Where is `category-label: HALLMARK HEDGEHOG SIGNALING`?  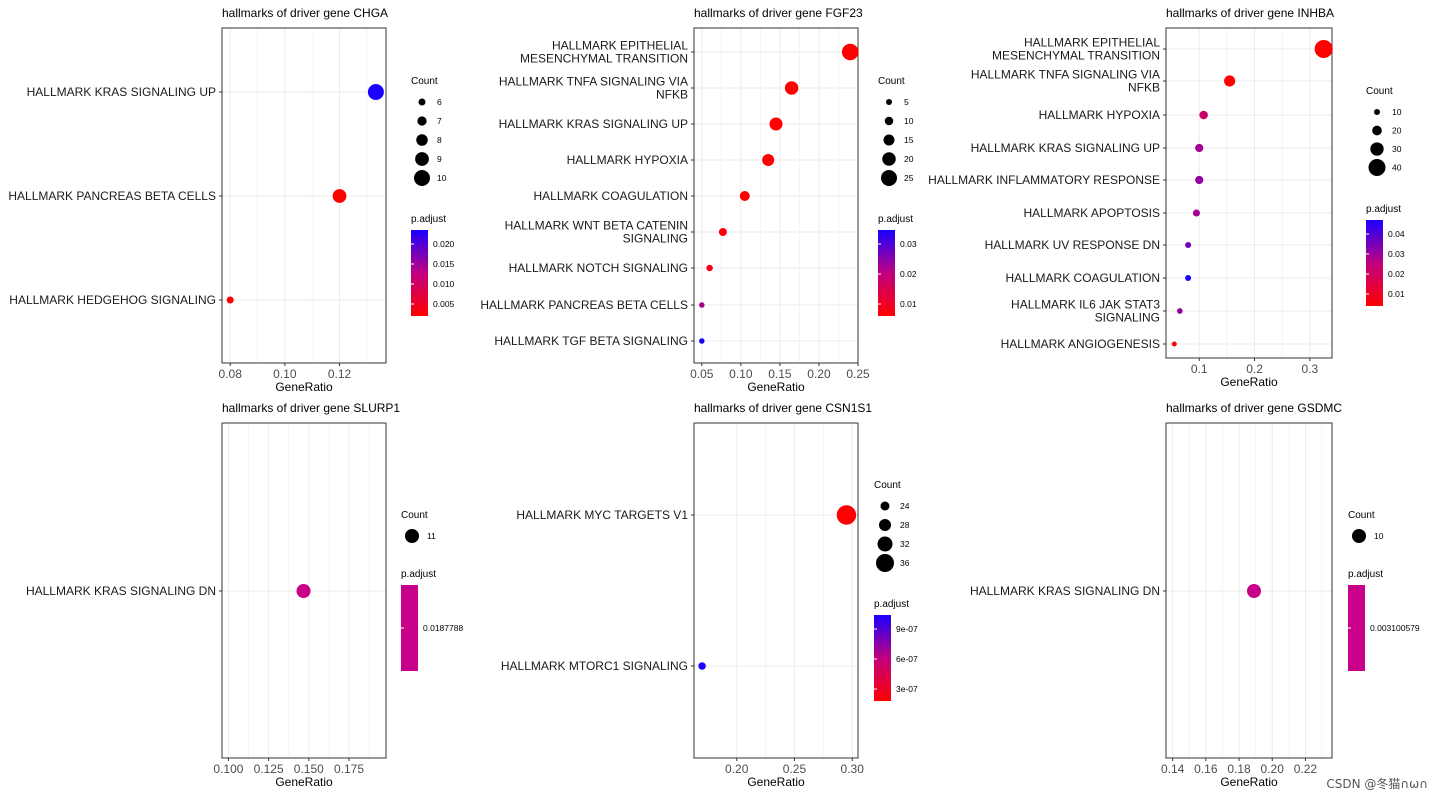
category-label: HALLMARK HEDGEHOG SIGNALING is located at coordinates (112, 300).